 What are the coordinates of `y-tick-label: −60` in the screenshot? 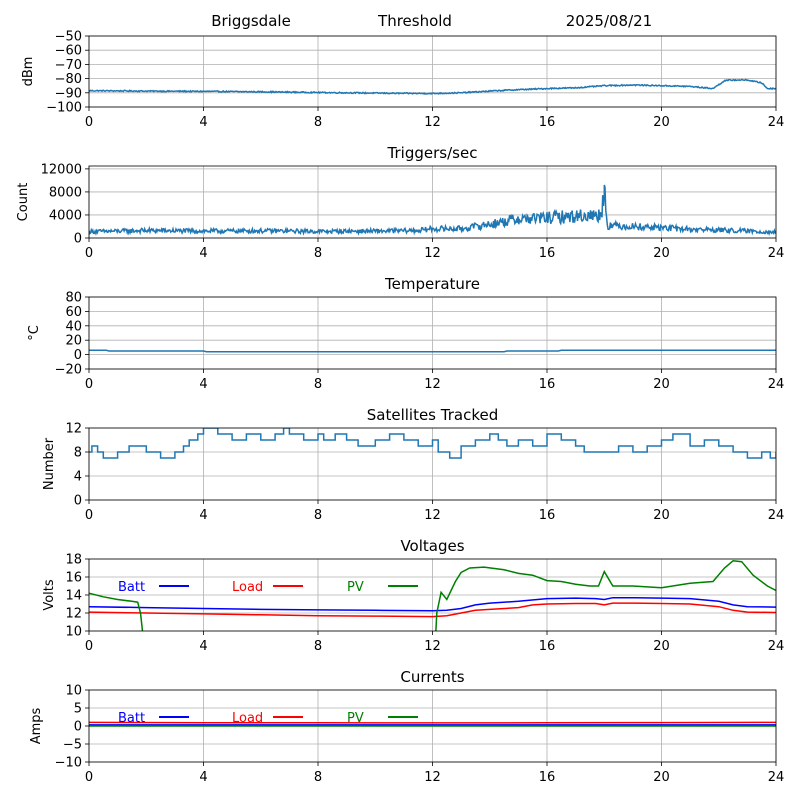 It's located at (68, 51).